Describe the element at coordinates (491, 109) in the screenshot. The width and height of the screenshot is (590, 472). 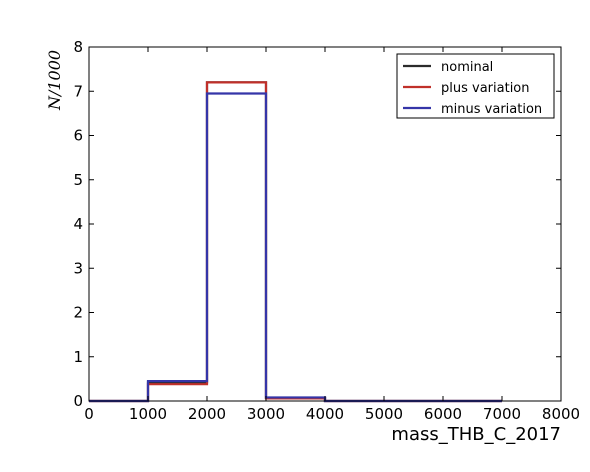
I see `legend-label: minus variation` at that location.